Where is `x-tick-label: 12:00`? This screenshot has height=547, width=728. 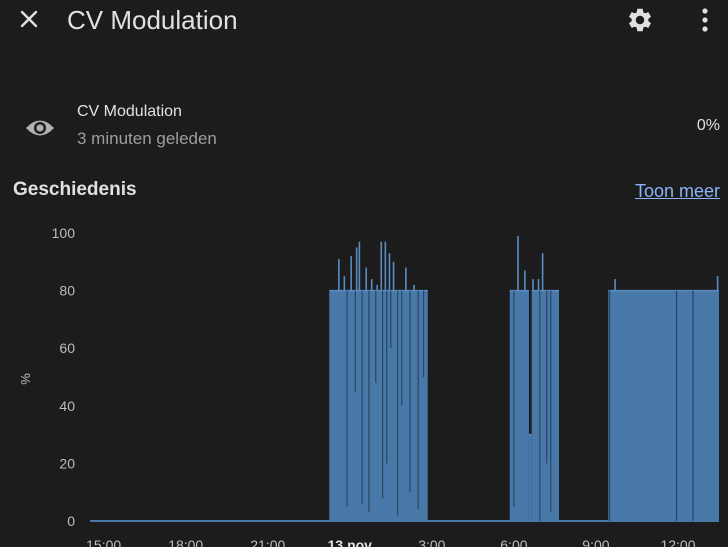 x-tick-label: 12:00 is located at coordinates (677, 542).